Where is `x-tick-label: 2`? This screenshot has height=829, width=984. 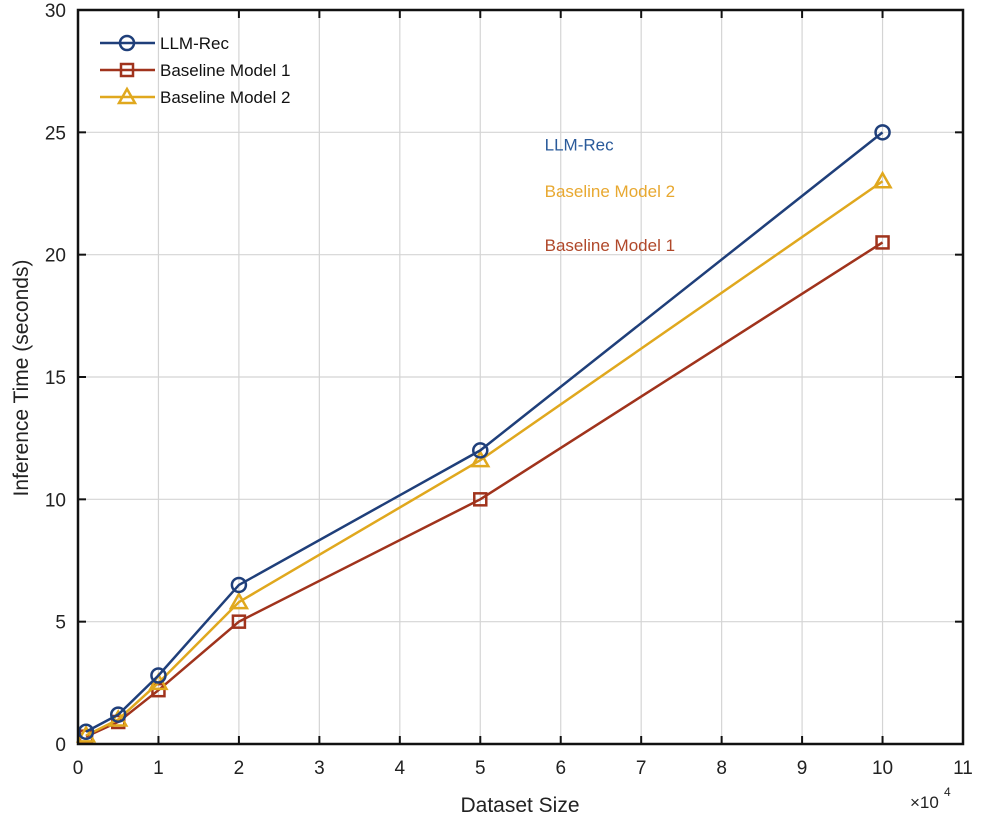 x-tick-label: 2 is located at coordinates (239, 768).